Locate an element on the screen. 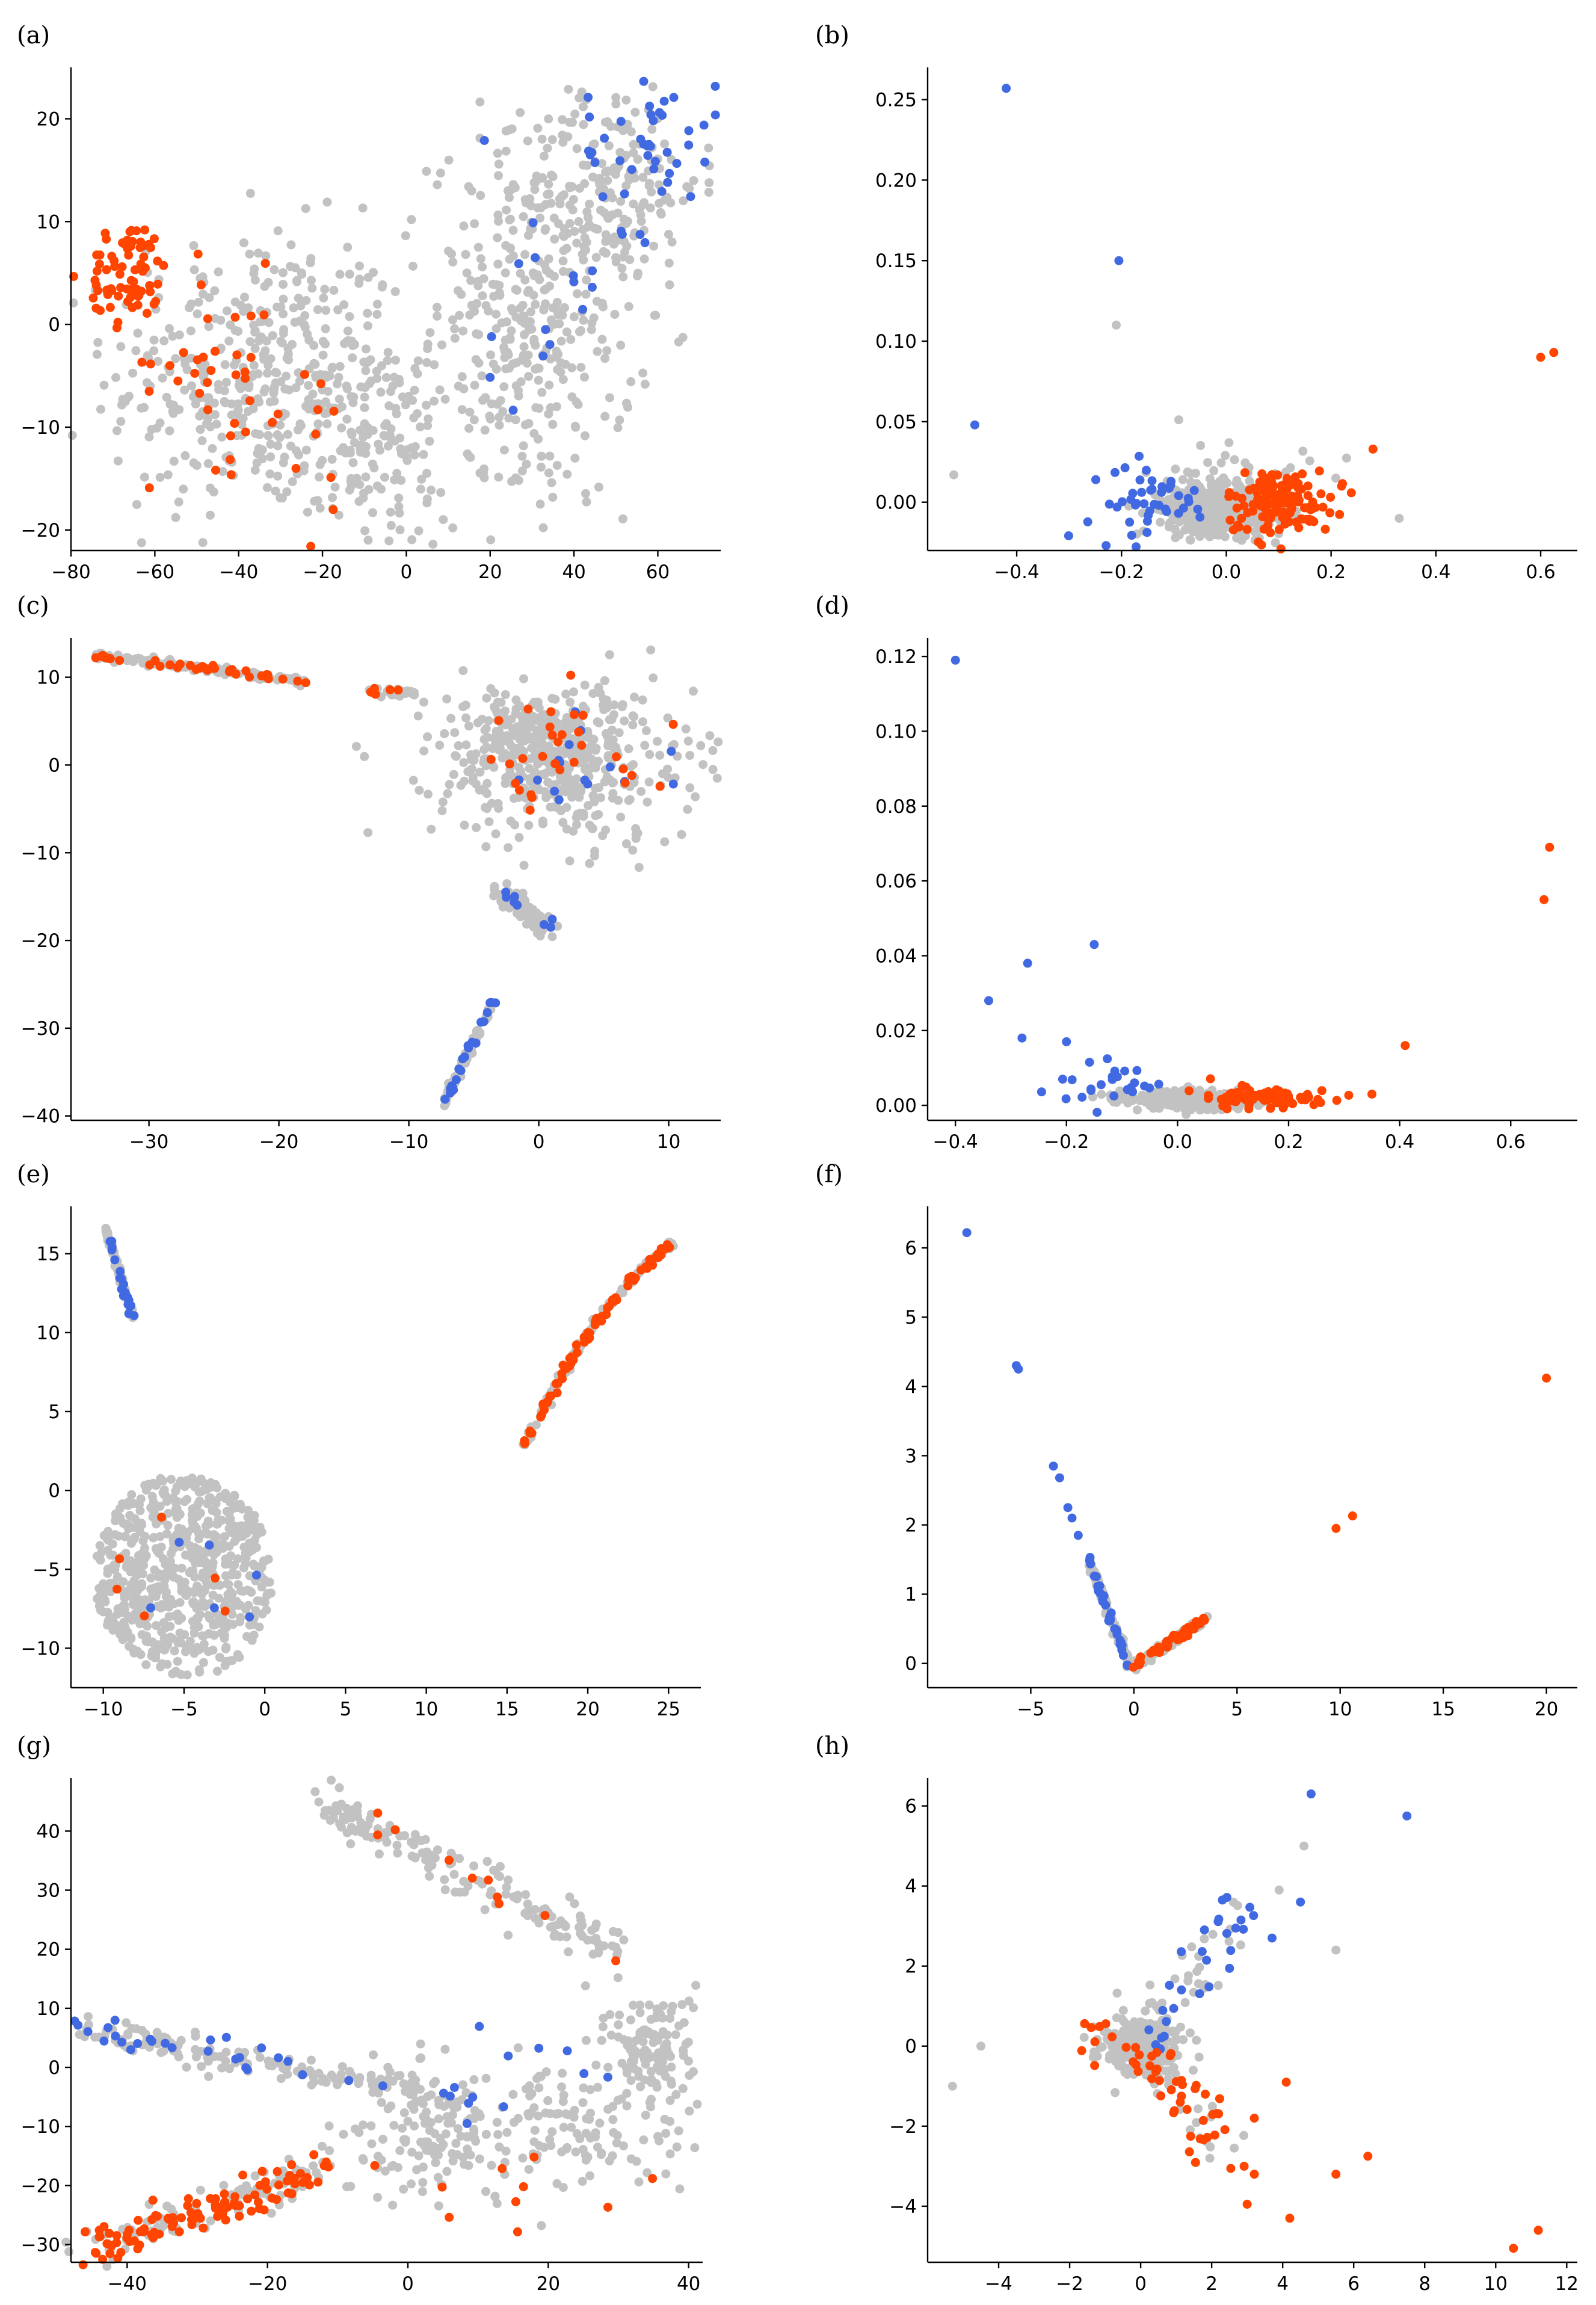  x-tick-label: 0.2 is located at coordinates (1288, 1142).